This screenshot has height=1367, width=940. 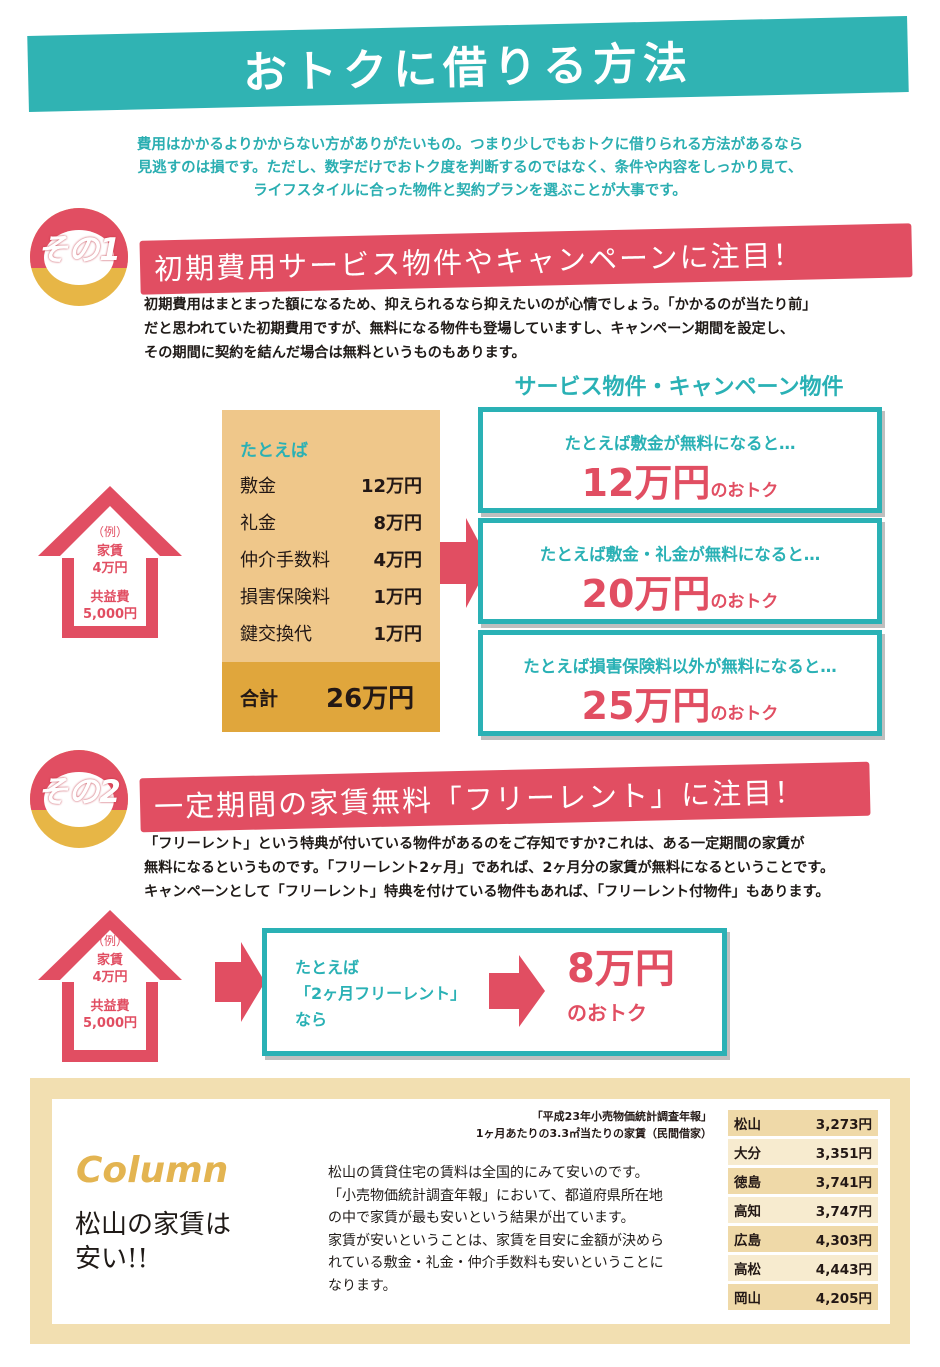 I want to click on service-title: サービス物件・キャンペーン物件, so click(x=679, y=387).